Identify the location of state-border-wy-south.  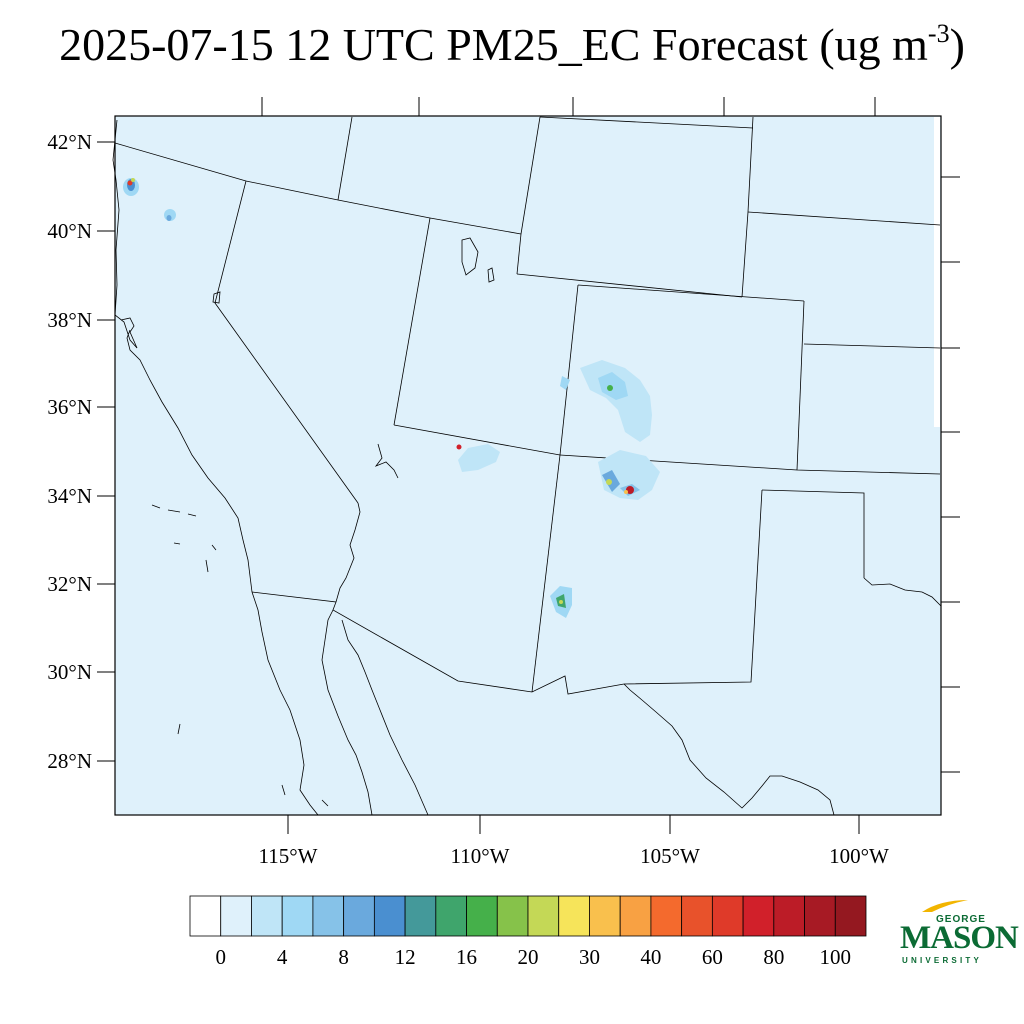
(629, 285).